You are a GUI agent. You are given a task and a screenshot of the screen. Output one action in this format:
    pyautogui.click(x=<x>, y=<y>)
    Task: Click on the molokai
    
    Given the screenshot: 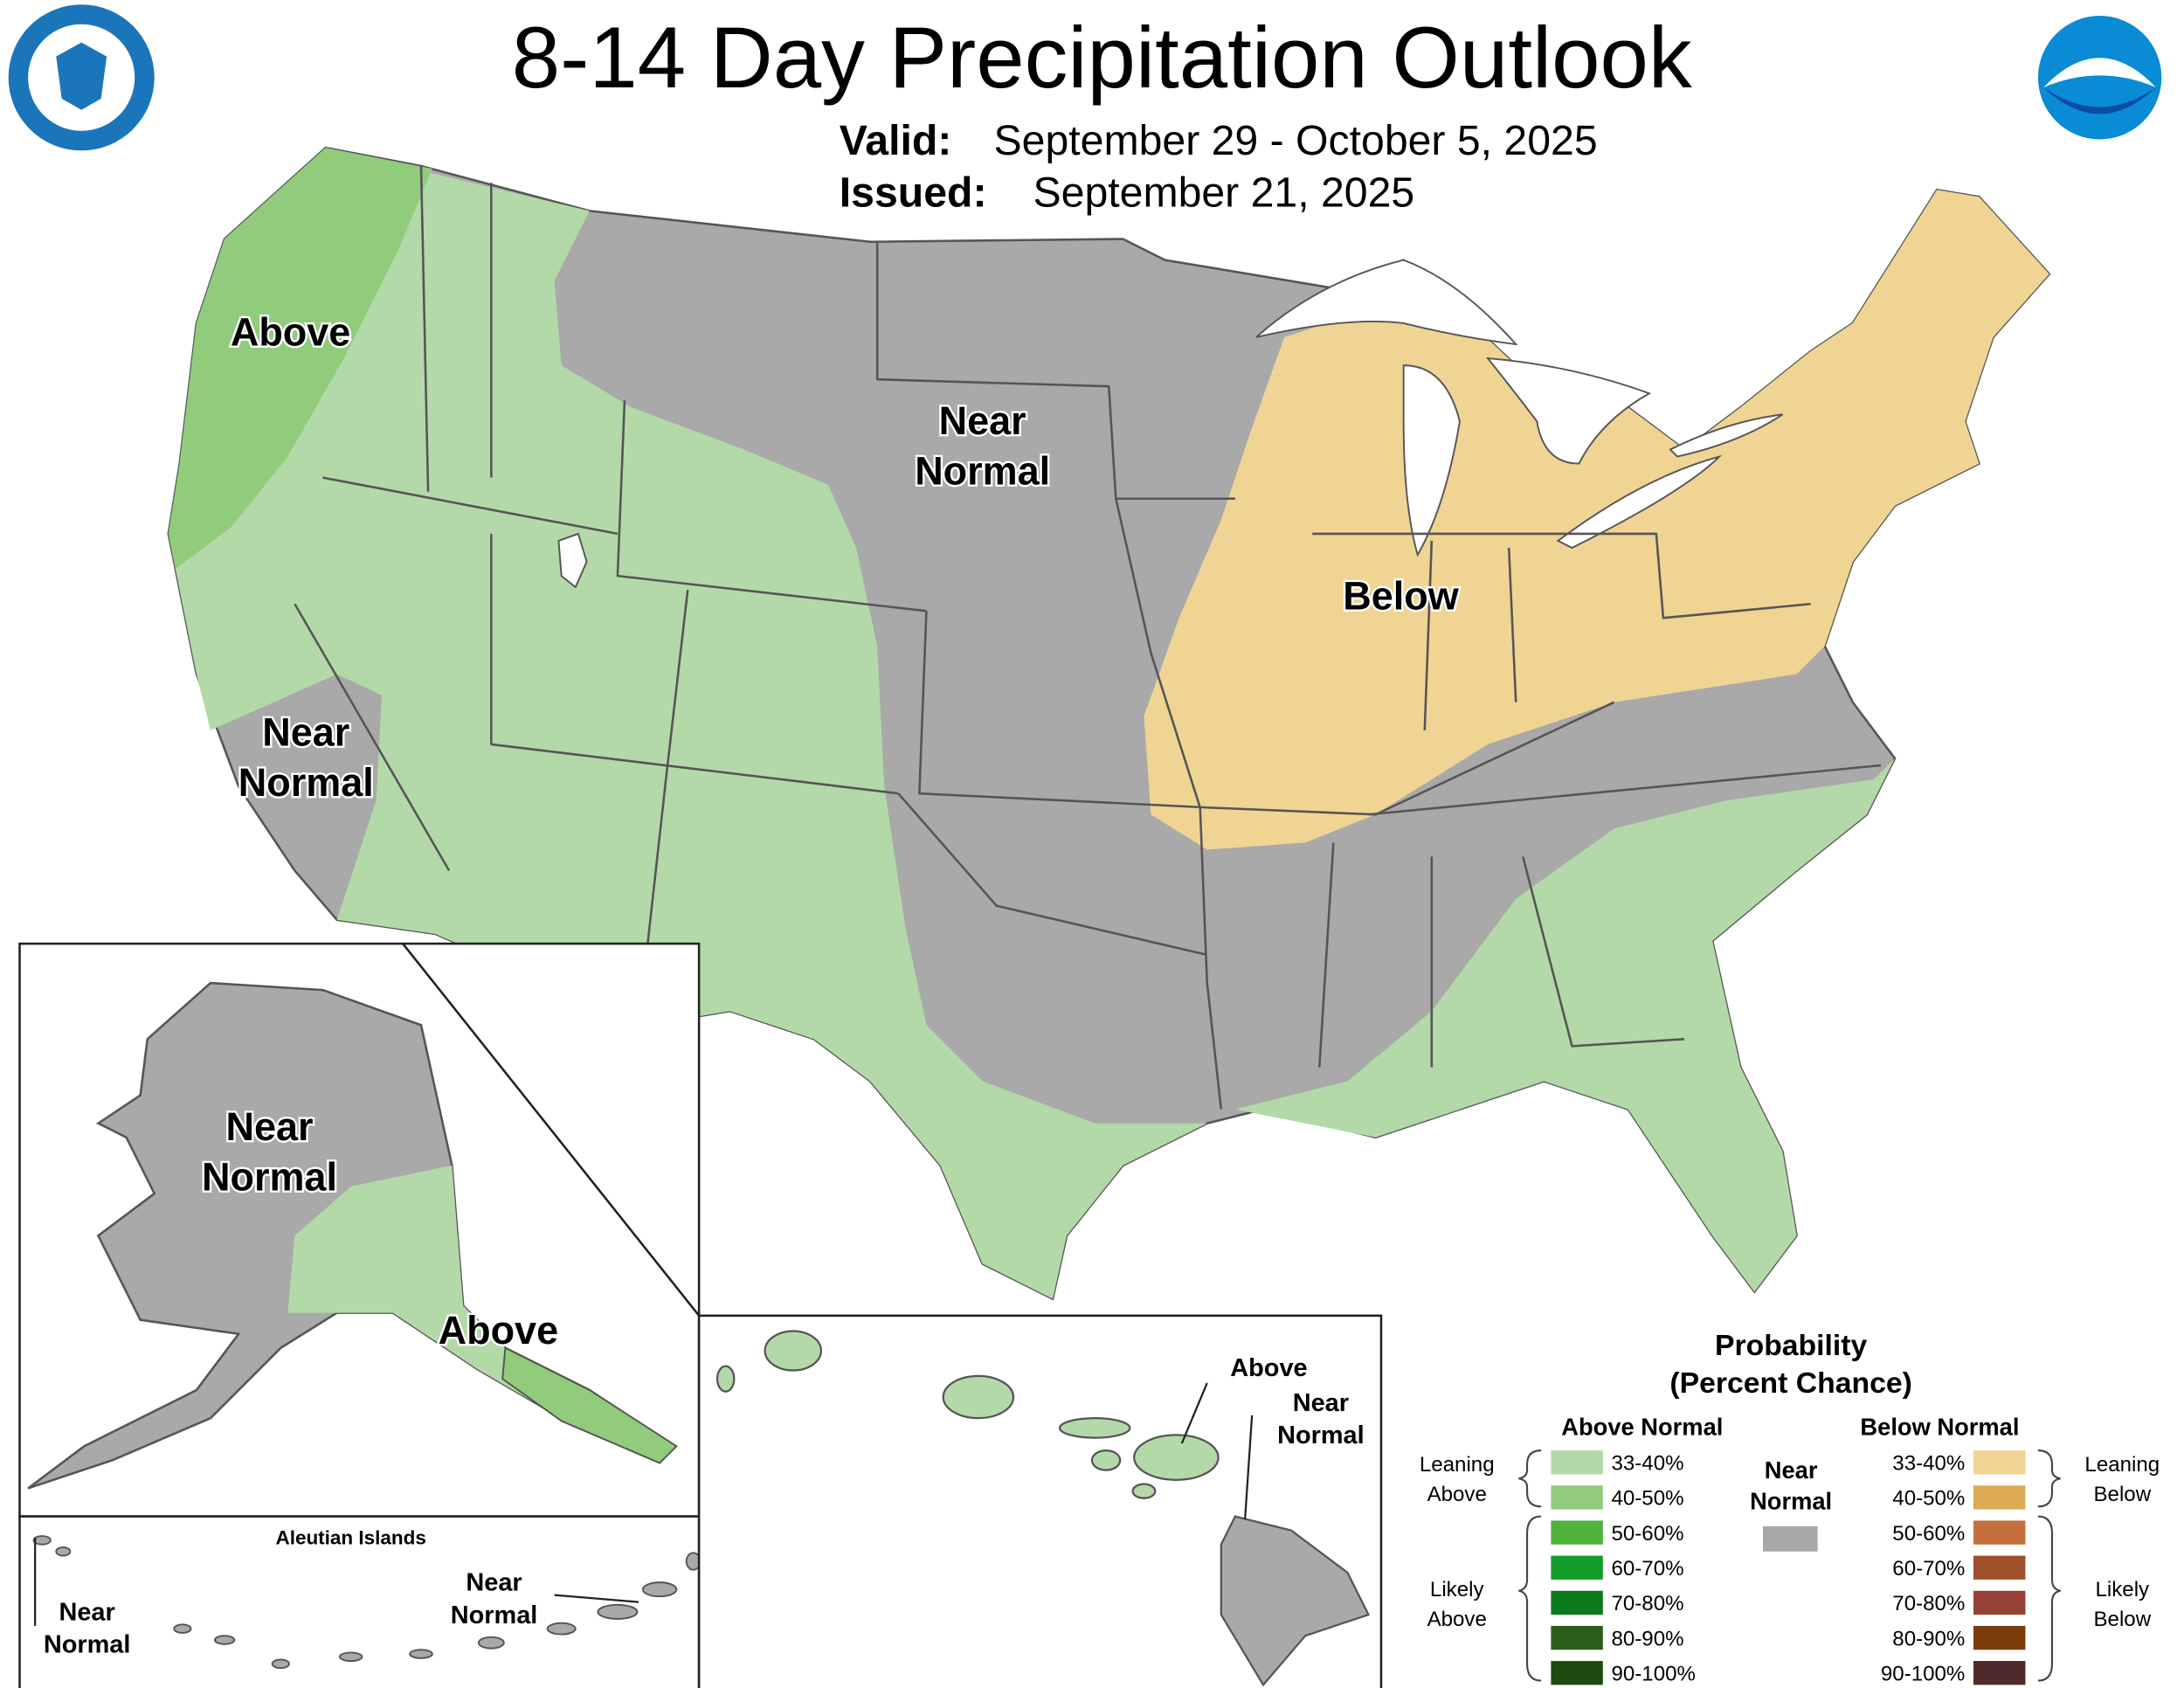 What is the action you would take?
    pyautogui.click(x=1094, y=1428)
    